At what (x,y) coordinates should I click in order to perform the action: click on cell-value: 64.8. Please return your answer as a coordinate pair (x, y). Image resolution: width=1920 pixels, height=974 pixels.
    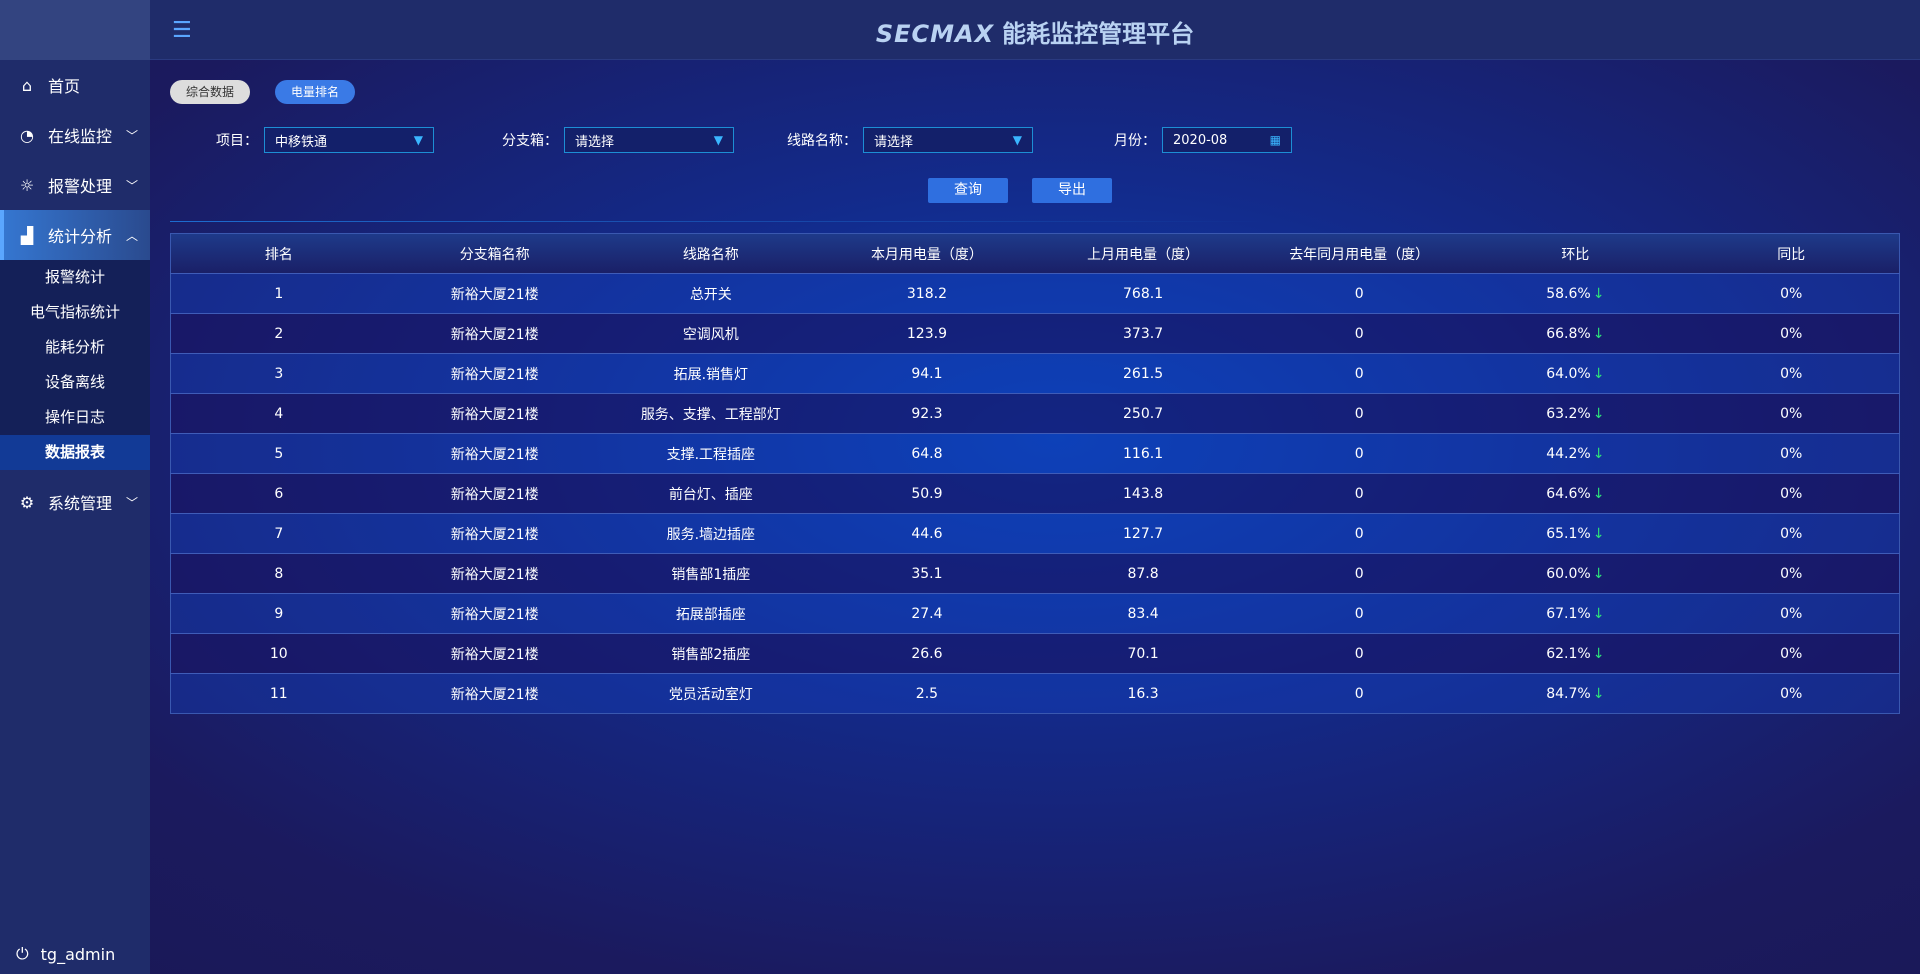
    Looking at the image, I should click on (927, 453).